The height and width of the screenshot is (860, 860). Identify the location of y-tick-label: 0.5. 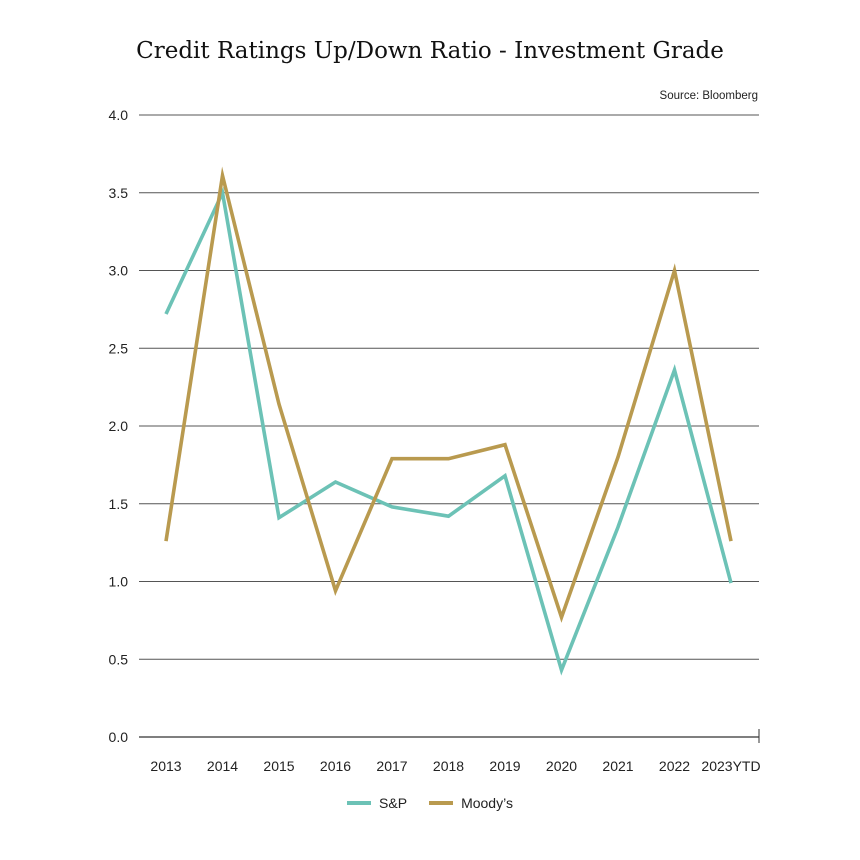
(119, 659).